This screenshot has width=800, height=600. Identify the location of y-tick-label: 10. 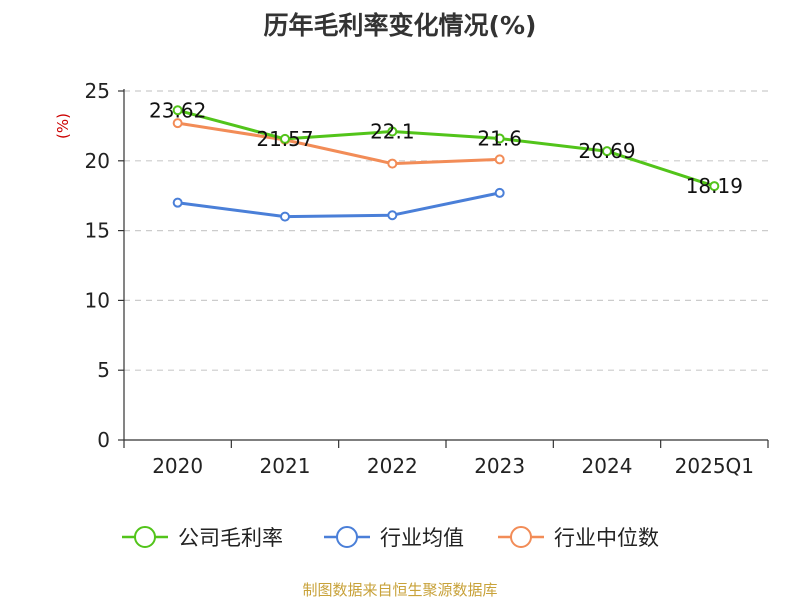
(97, 300).